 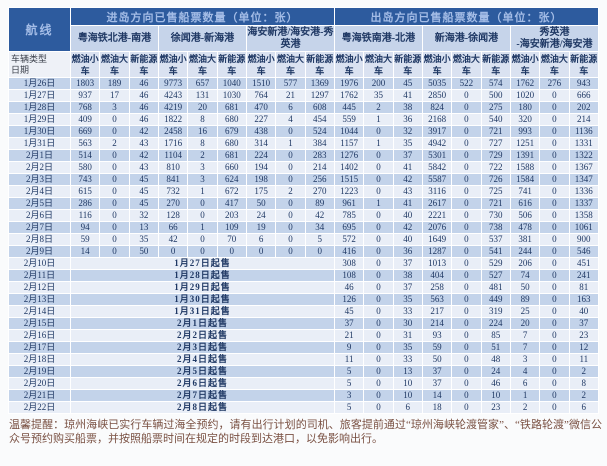 I want to click on outbound-count-cell: 1322, so click(x=584, y=155).